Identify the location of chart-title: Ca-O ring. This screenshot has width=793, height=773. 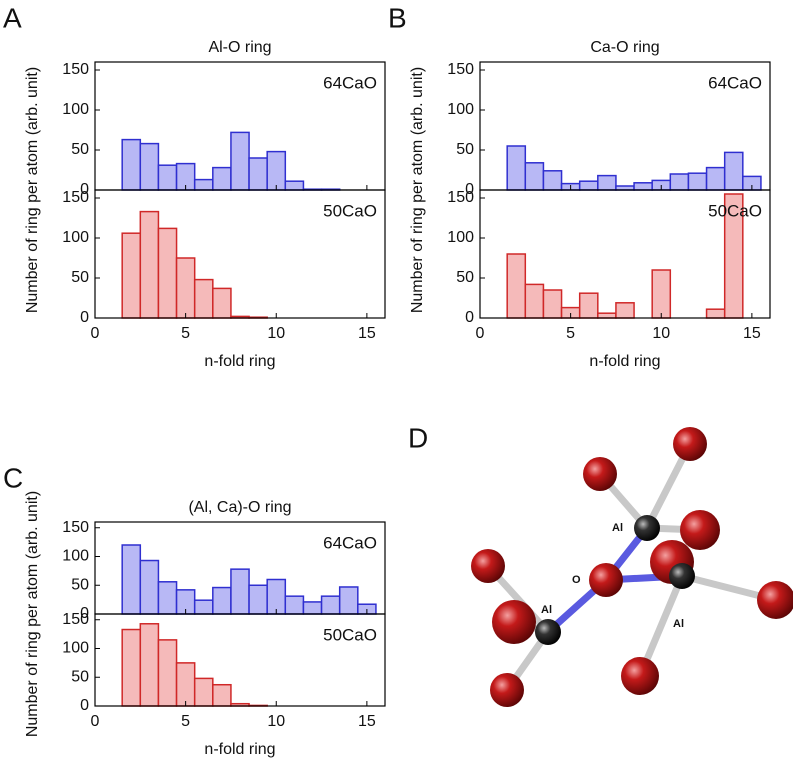
(624, 47).